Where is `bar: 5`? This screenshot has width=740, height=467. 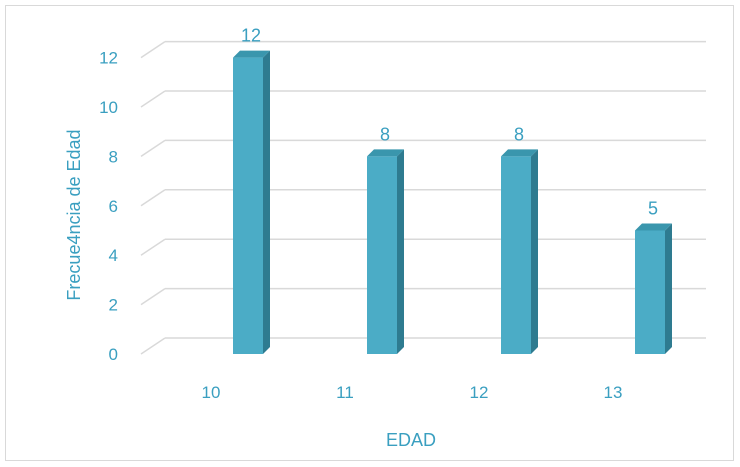 bar: 5 is located at coordinates (653, 276).